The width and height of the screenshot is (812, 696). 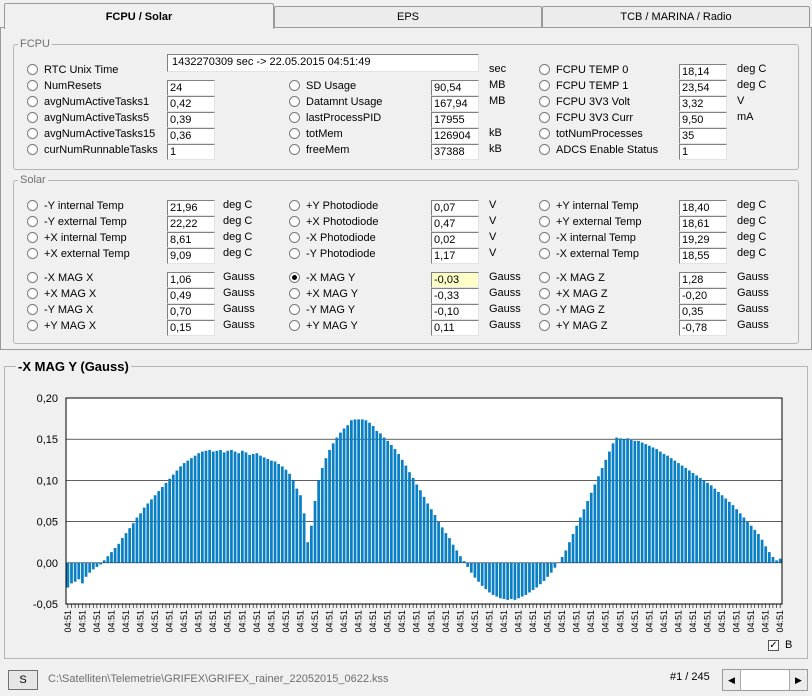 What do you see at coordinates (765, 680) in the screenshot?
I see `page-spinner: ◀ ▶` at bounding box center [765, 680].